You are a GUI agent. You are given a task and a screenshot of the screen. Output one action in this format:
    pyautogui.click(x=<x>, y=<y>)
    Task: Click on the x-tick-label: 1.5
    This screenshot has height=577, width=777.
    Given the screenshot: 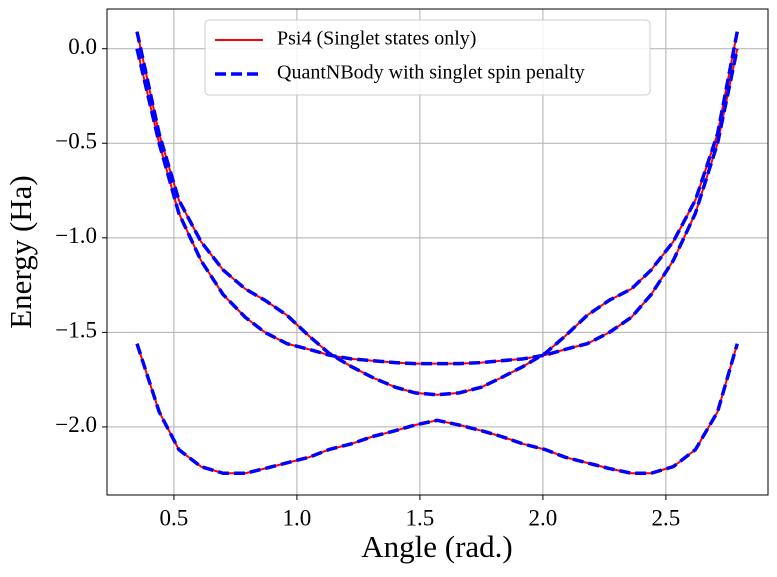 What is the action you would take?
    pyautogui.click(x=420, y=517)
    